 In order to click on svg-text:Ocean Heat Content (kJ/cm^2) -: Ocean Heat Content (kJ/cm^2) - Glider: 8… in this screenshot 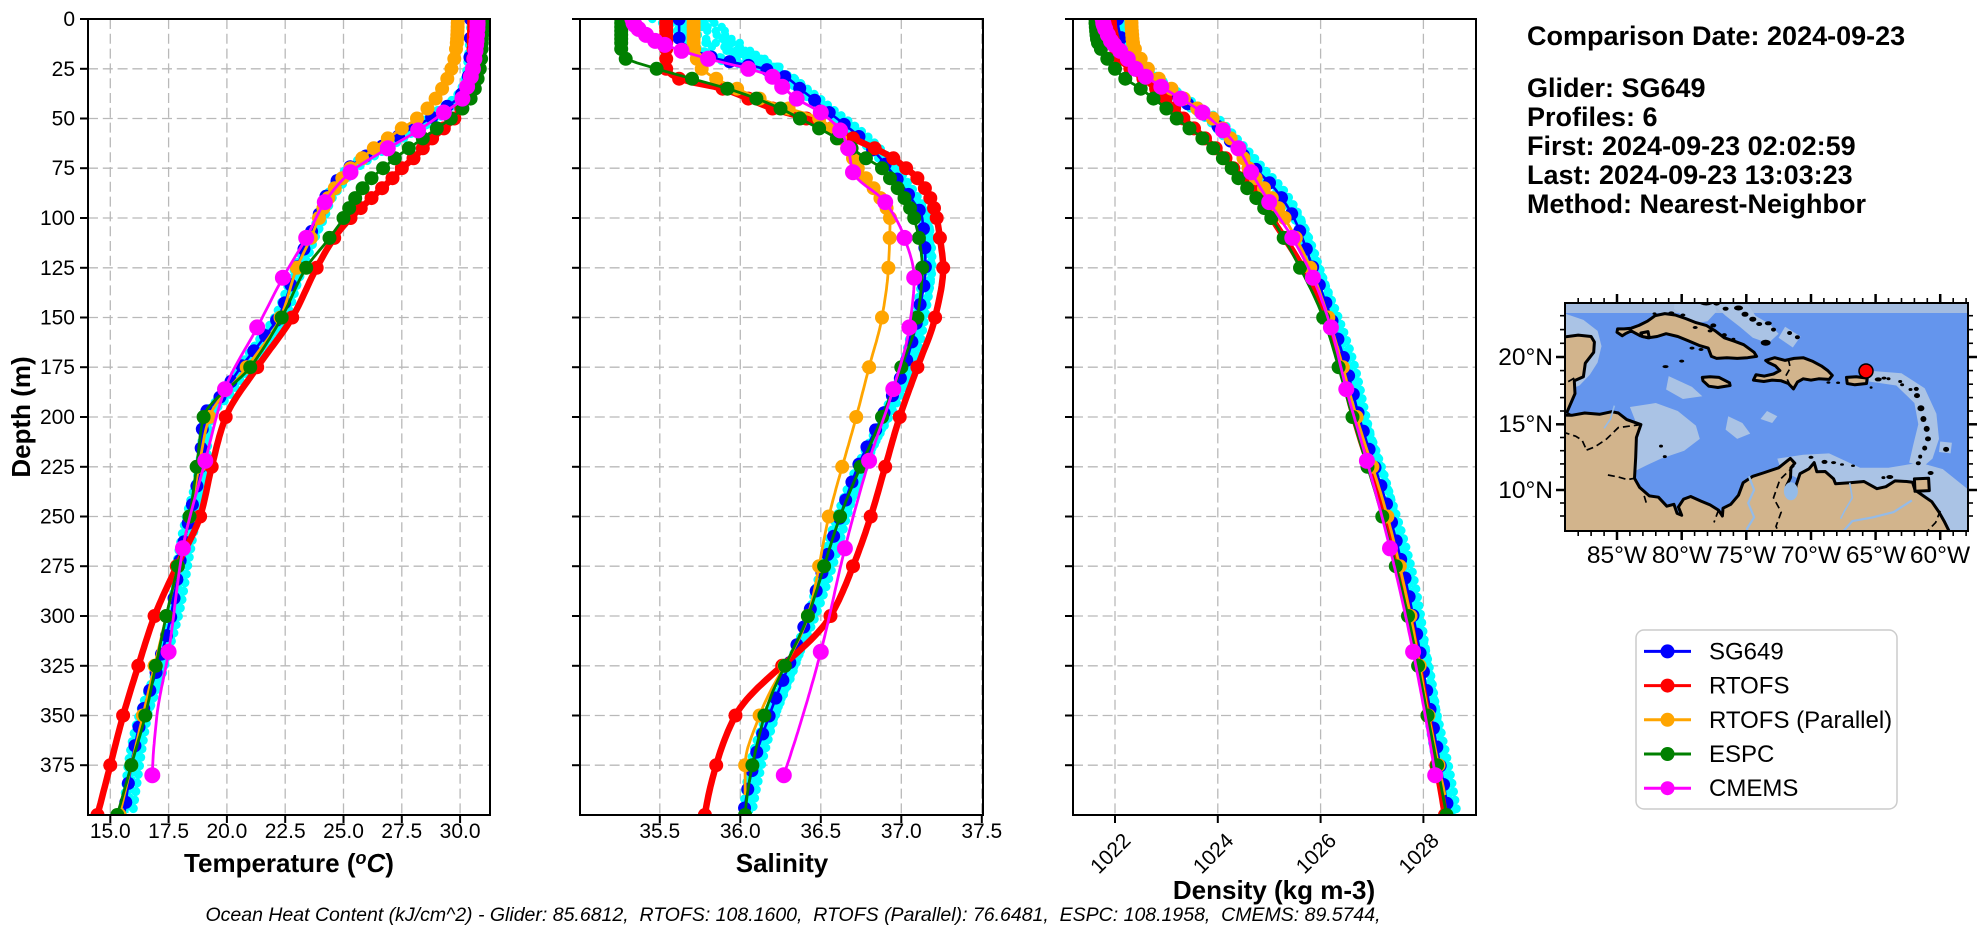, I will do `click(792, 915)`.